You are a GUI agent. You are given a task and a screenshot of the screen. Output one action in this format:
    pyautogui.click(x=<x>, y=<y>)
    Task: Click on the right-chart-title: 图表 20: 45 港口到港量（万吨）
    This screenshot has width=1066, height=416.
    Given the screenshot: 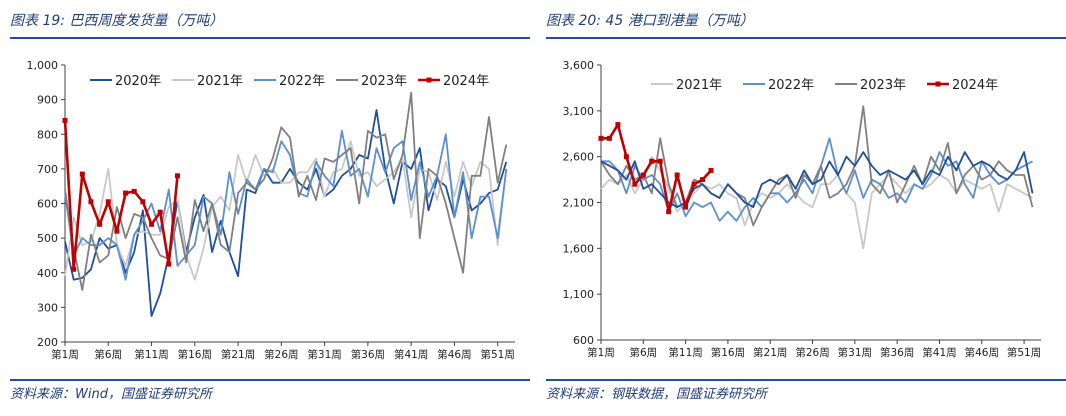 What is the action you would take?
    pyautogui.click(x=650, y=21)
    